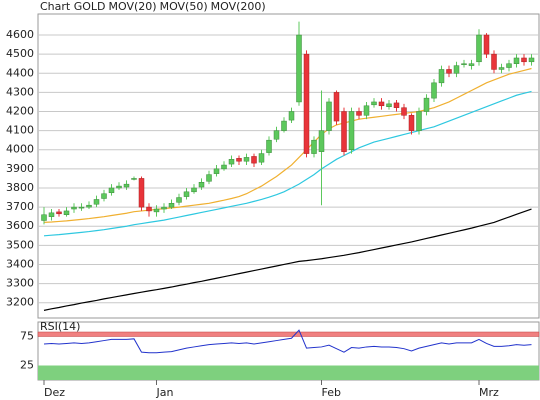 Image resolution: width=540 pixels, height=400 pixels. Describe the element at coordinates (20, 53) in the screenshot. I see `y-tick-label: 4500` at that location.